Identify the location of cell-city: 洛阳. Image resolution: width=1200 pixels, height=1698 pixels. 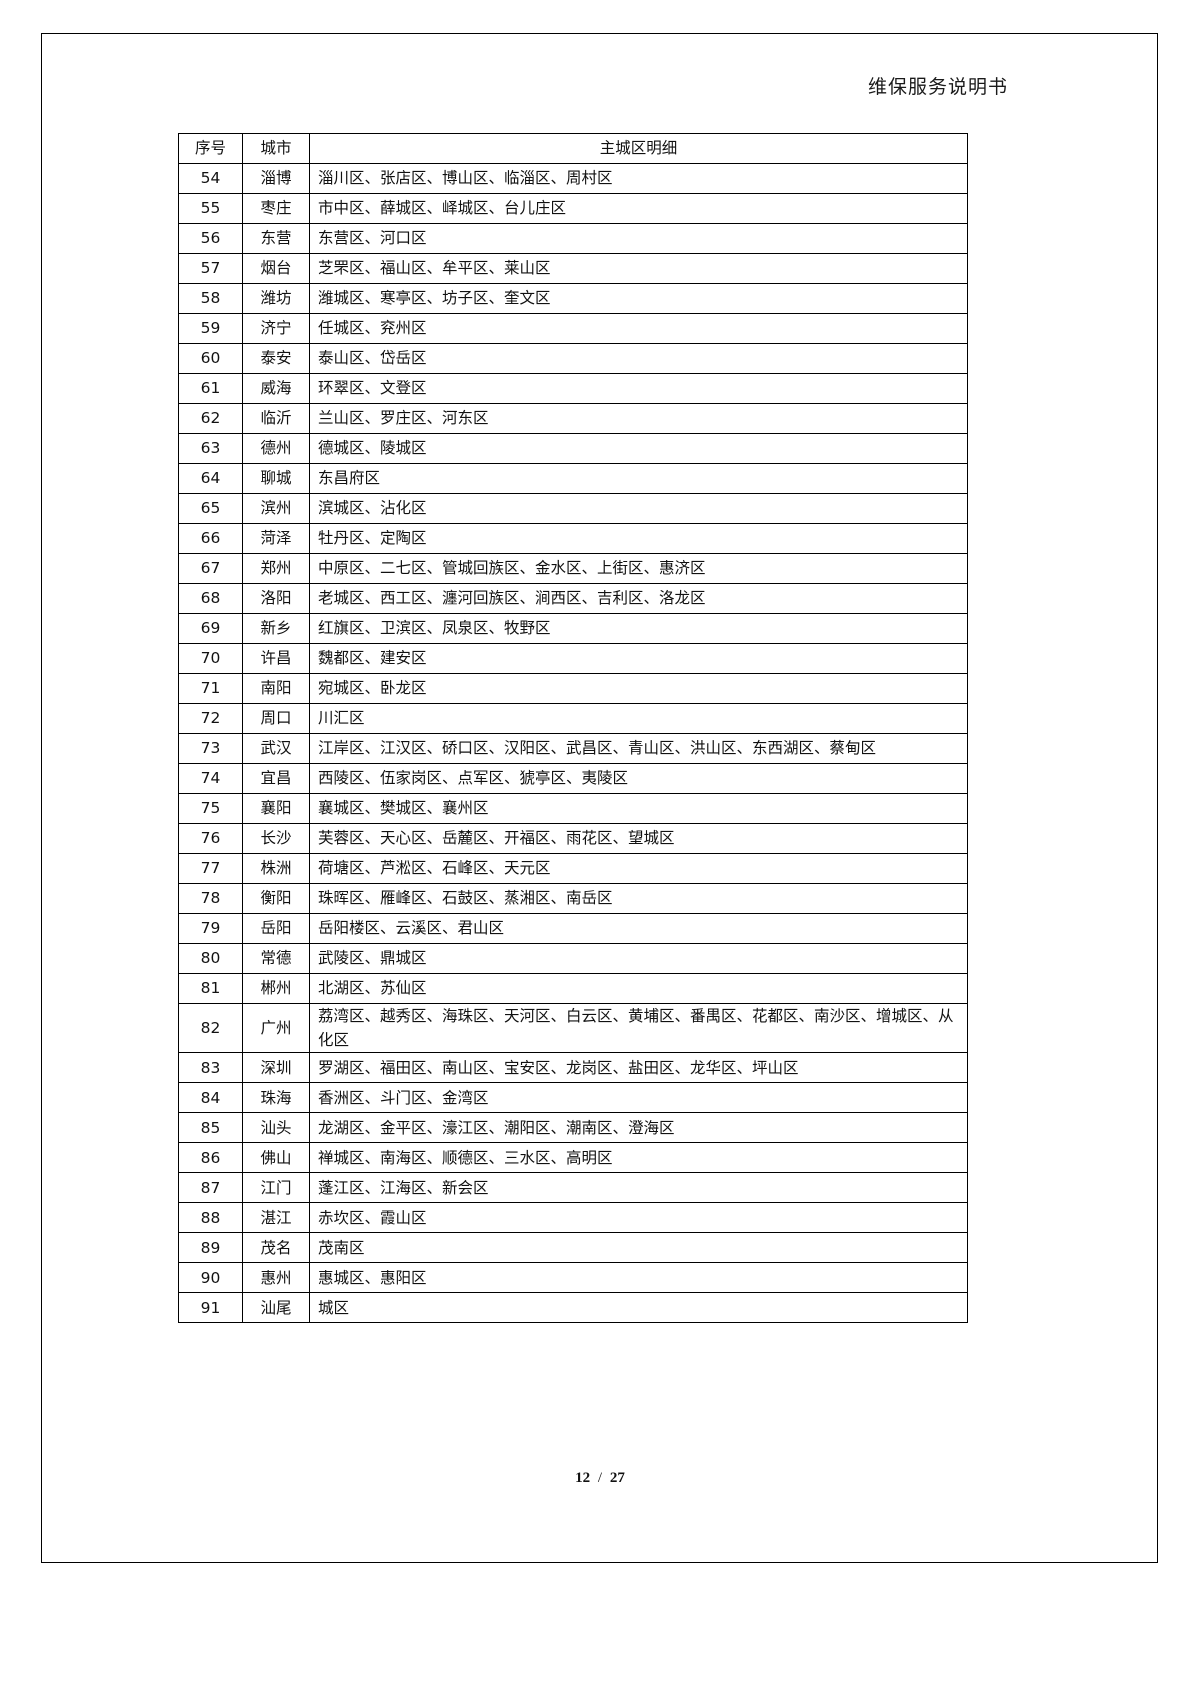
(276, 598).